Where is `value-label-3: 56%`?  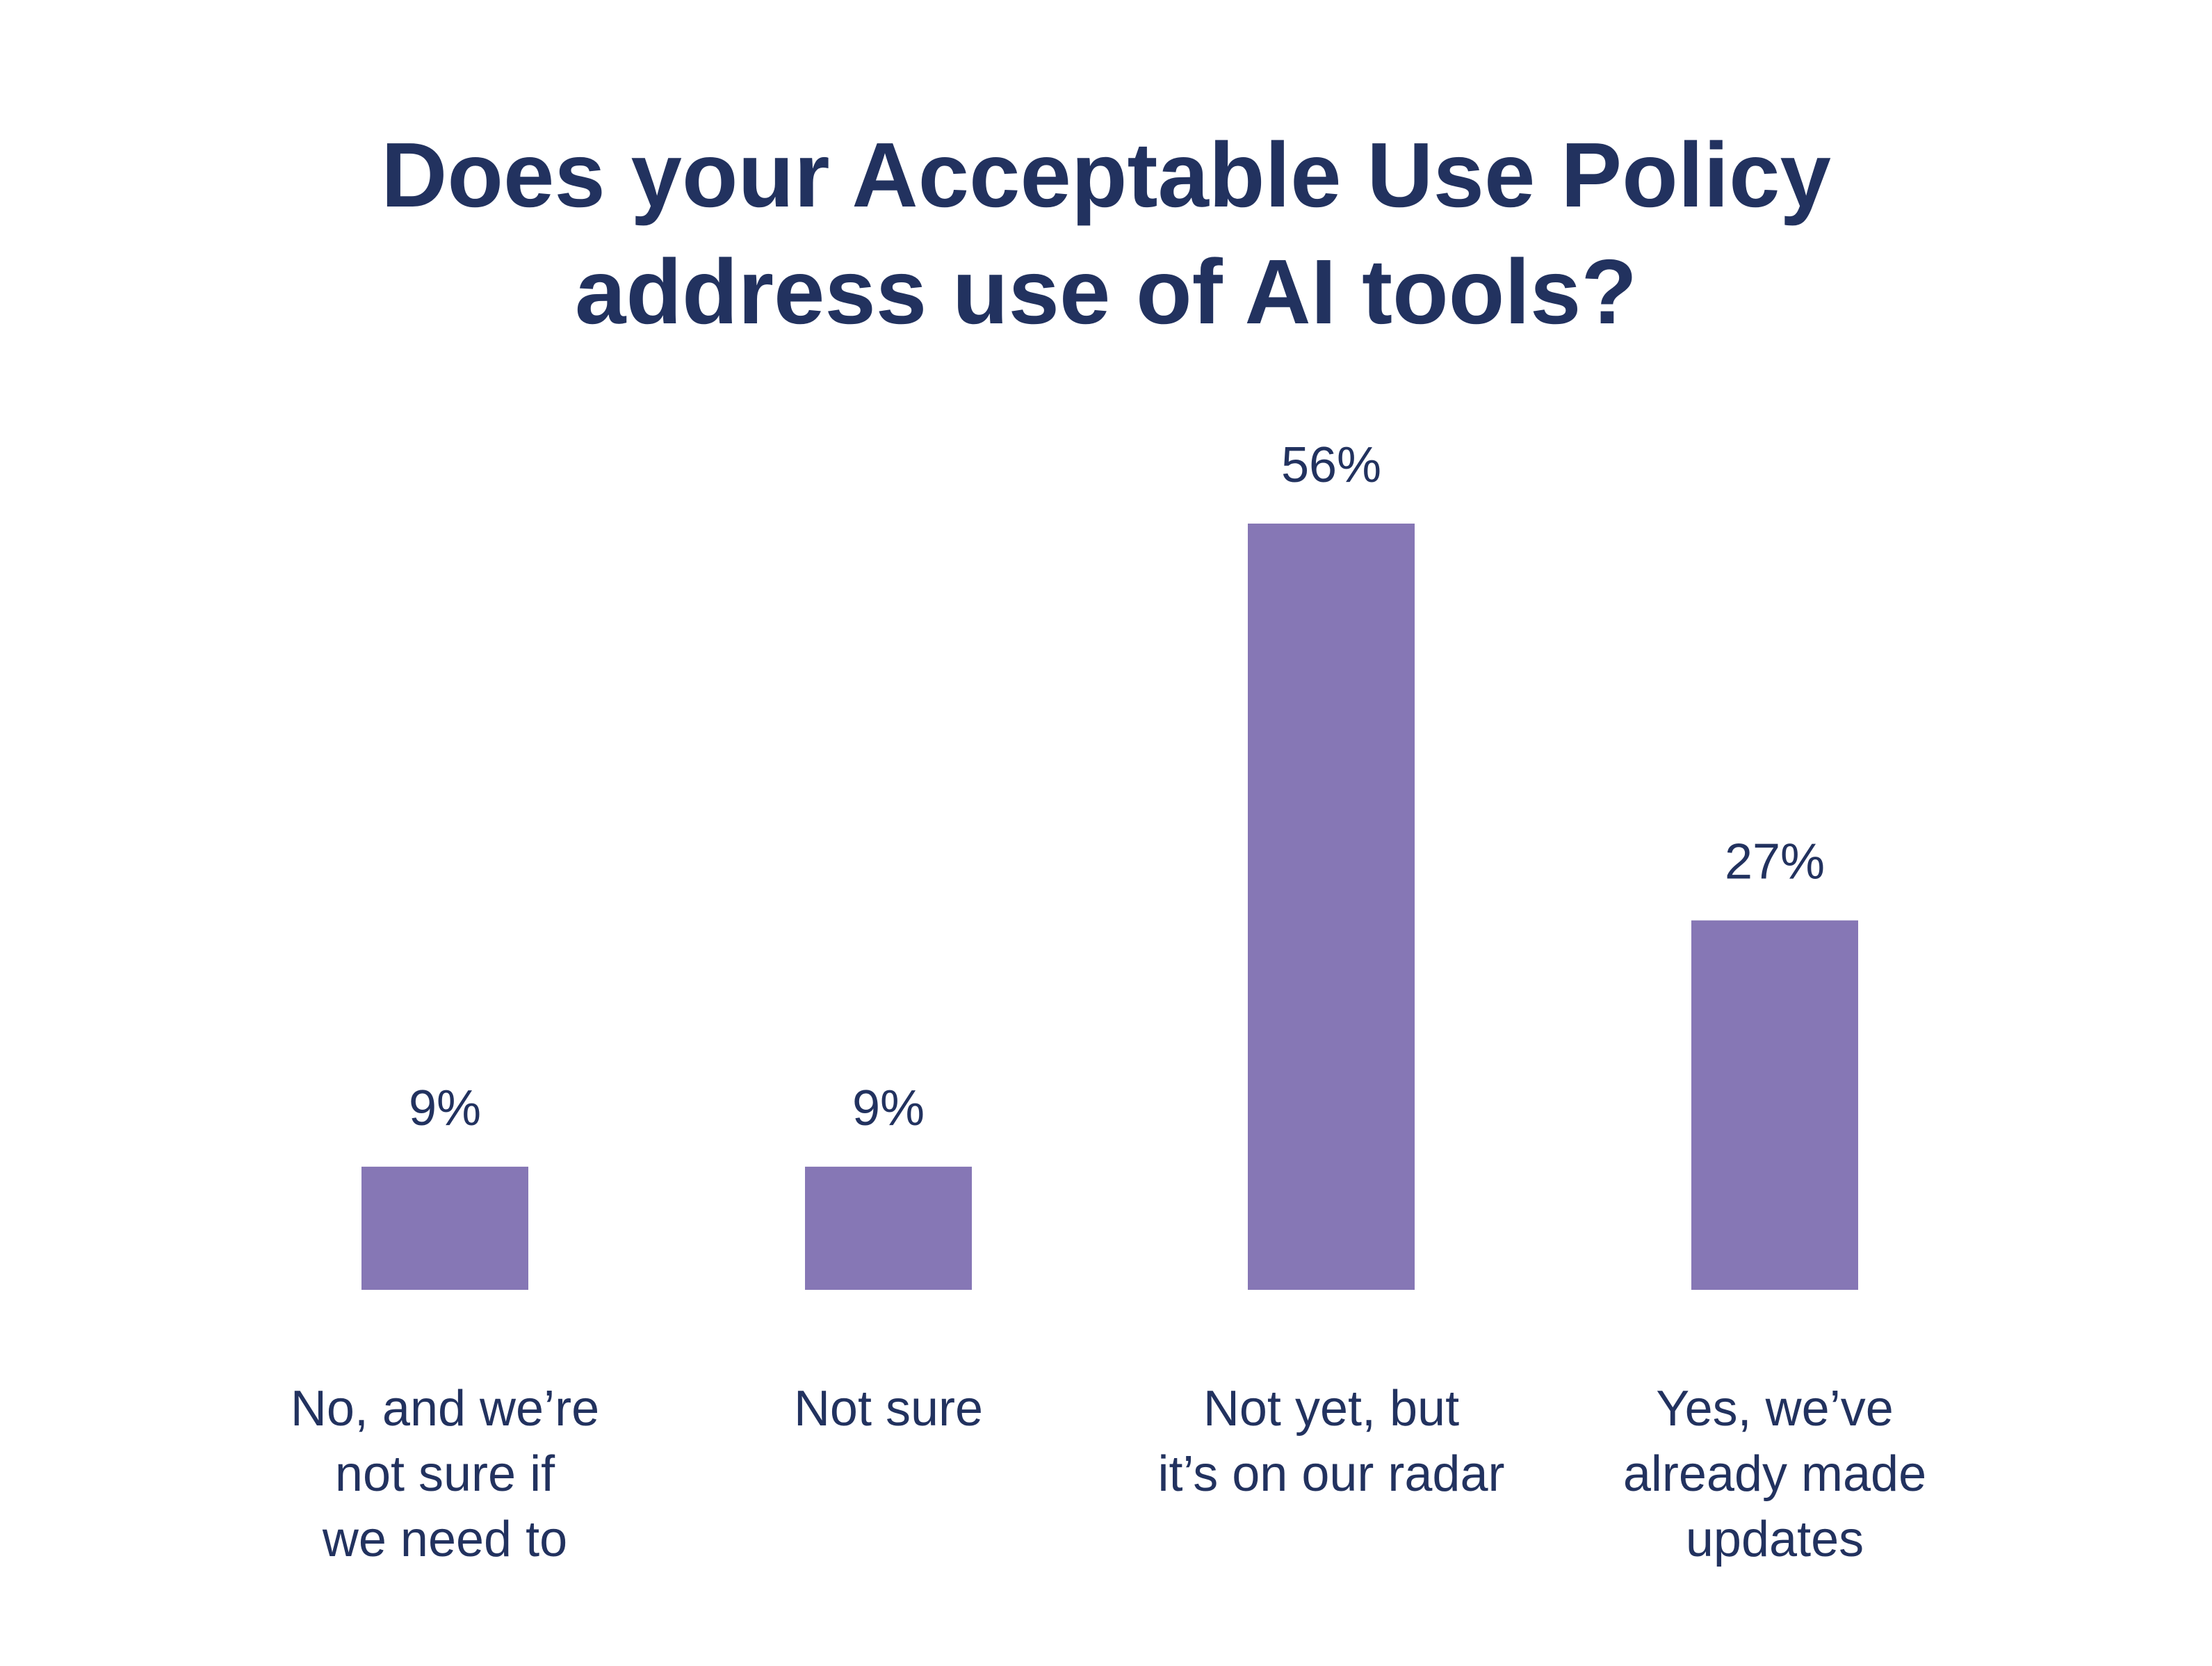 value-label-3: 56% is located at coordinates (1331, 465).